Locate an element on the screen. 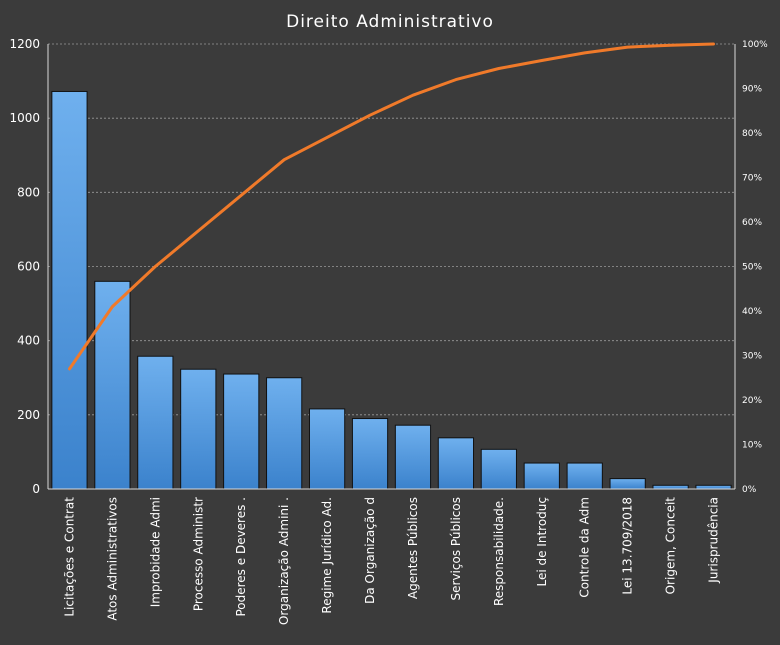 The height and width of the screenshot is (645, 780). x-tick-label: Regime Jurídico Ad. is located at coordinates (327, 555).